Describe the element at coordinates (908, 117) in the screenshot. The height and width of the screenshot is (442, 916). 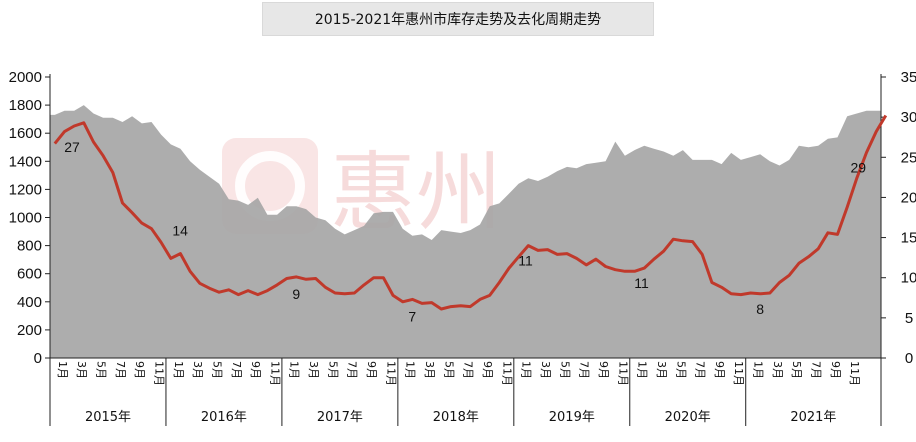
I see `right-tick-label: 30` at that location.